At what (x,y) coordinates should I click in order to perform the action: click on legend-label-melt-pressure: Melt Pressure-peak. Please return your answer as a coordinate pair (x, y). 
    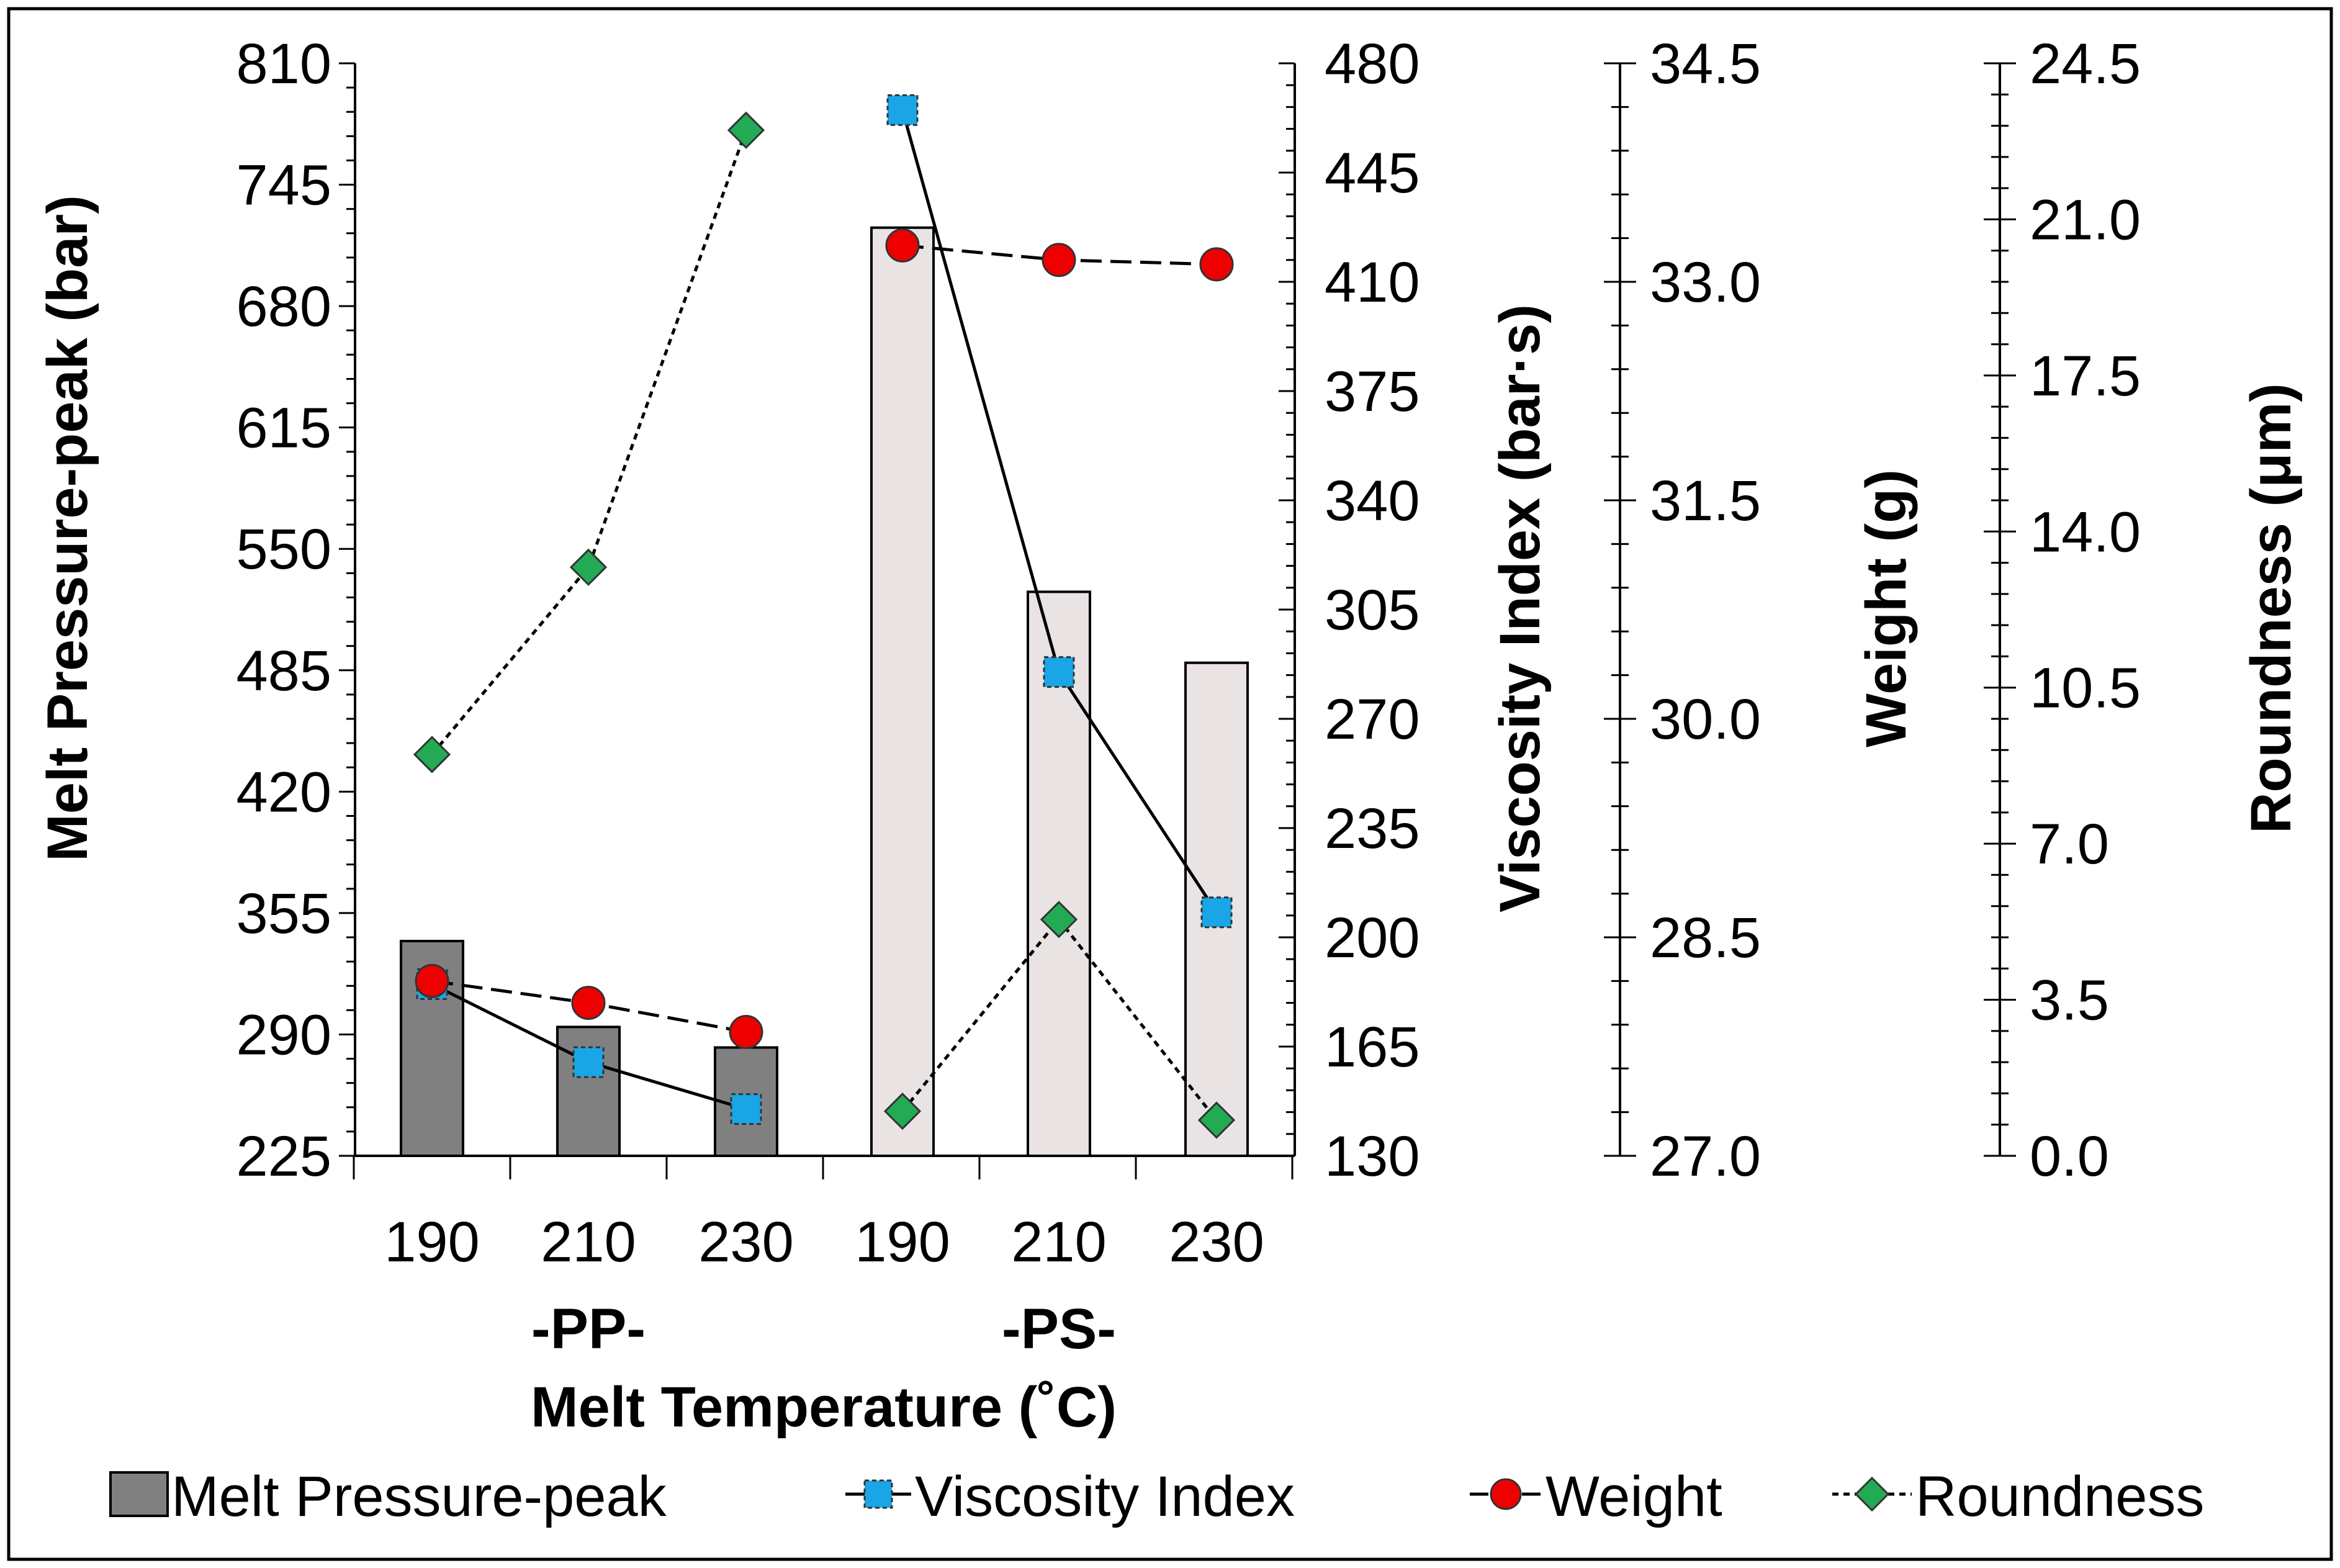
    Looking at the image, I should click on (419, 1496).